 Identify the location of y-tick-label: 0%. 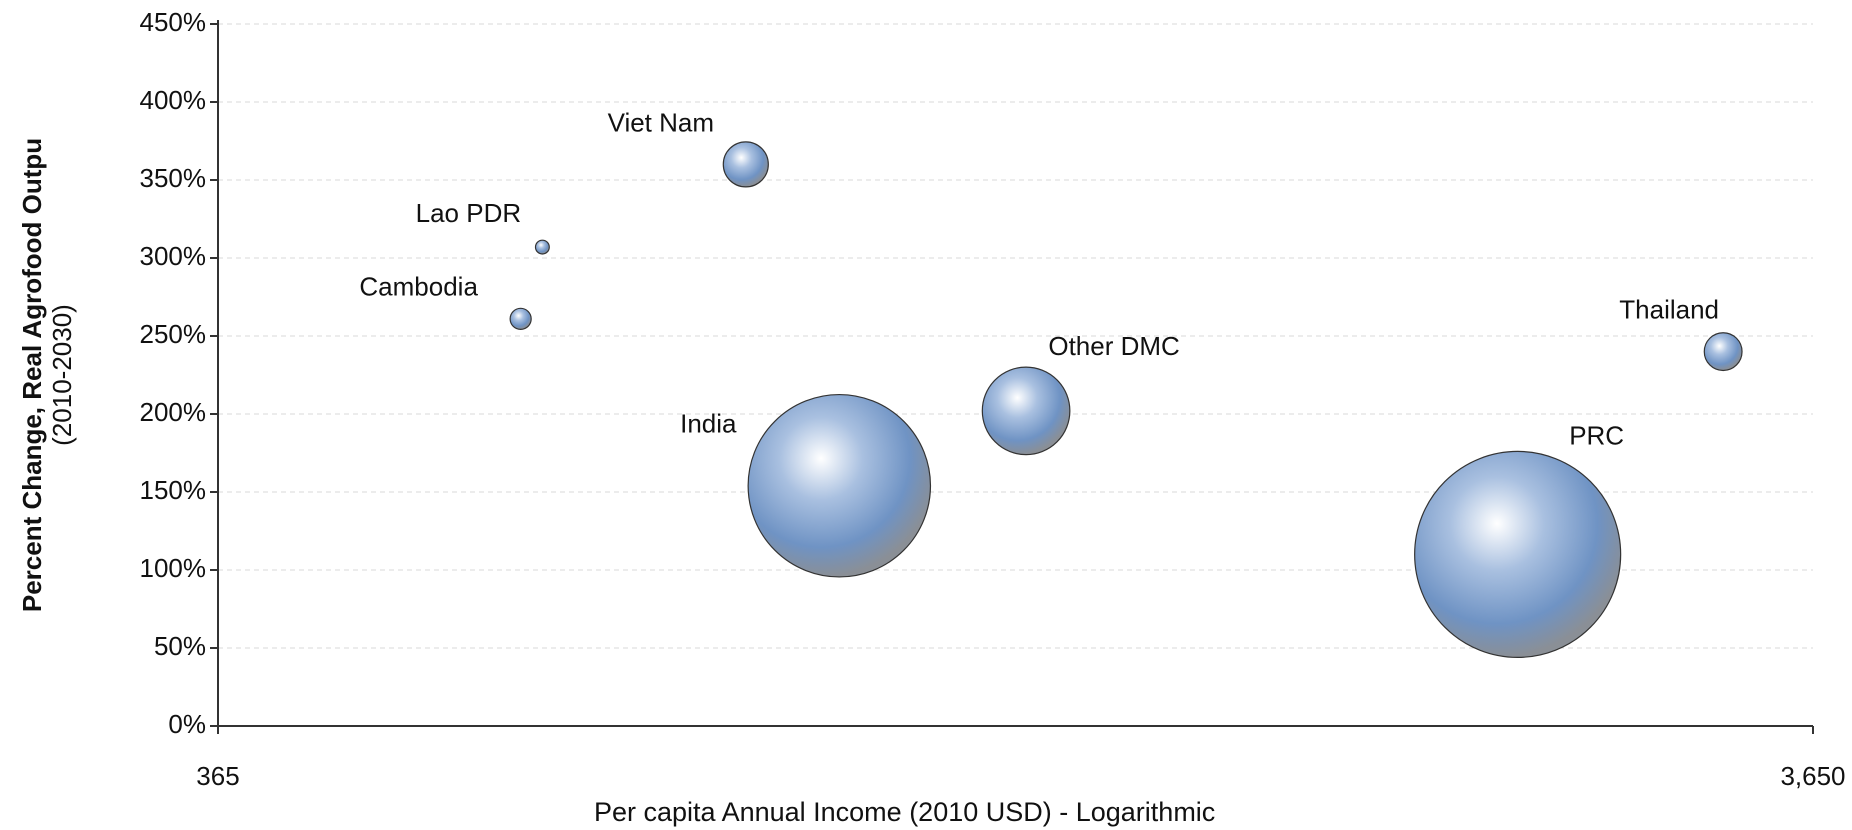
(187, 724).